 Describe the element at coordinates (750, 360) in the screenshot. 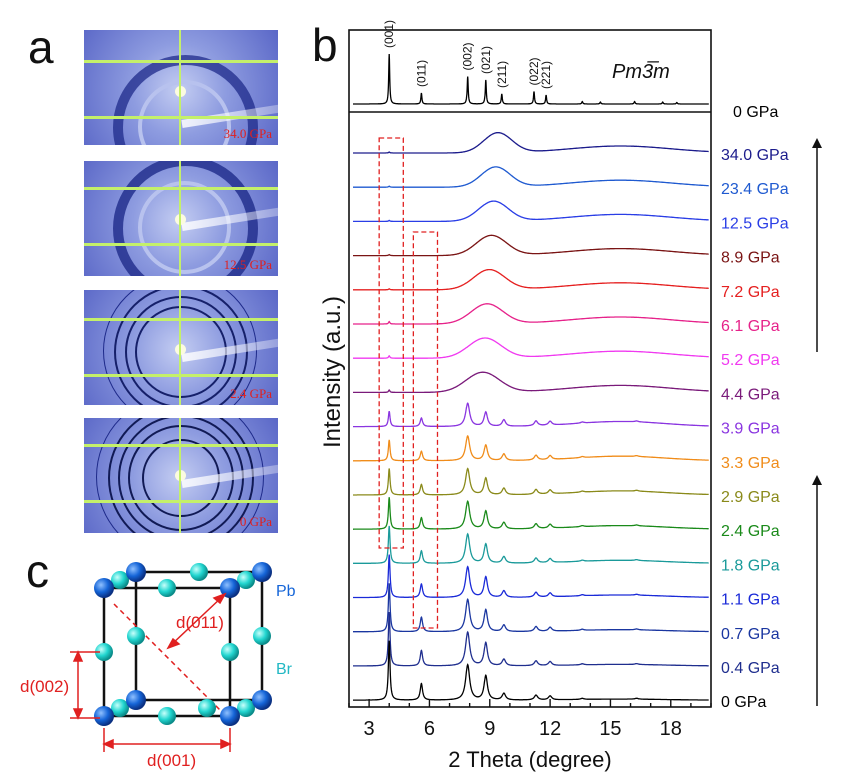

I see `pressure-label: 5.2 GPa` at that location.